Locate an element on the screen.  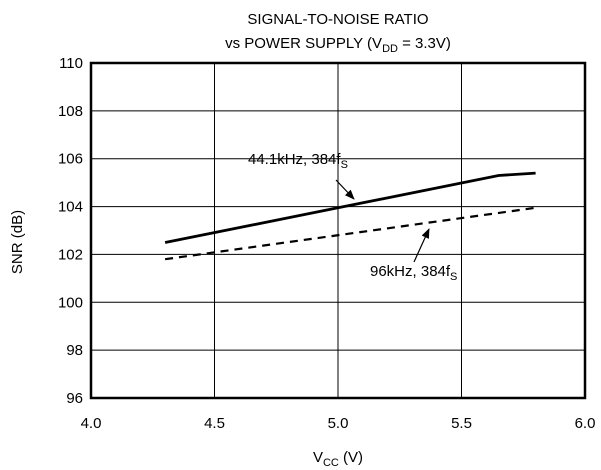
x-axis-label-suffix: (V) is located at coordinates (351, 457).